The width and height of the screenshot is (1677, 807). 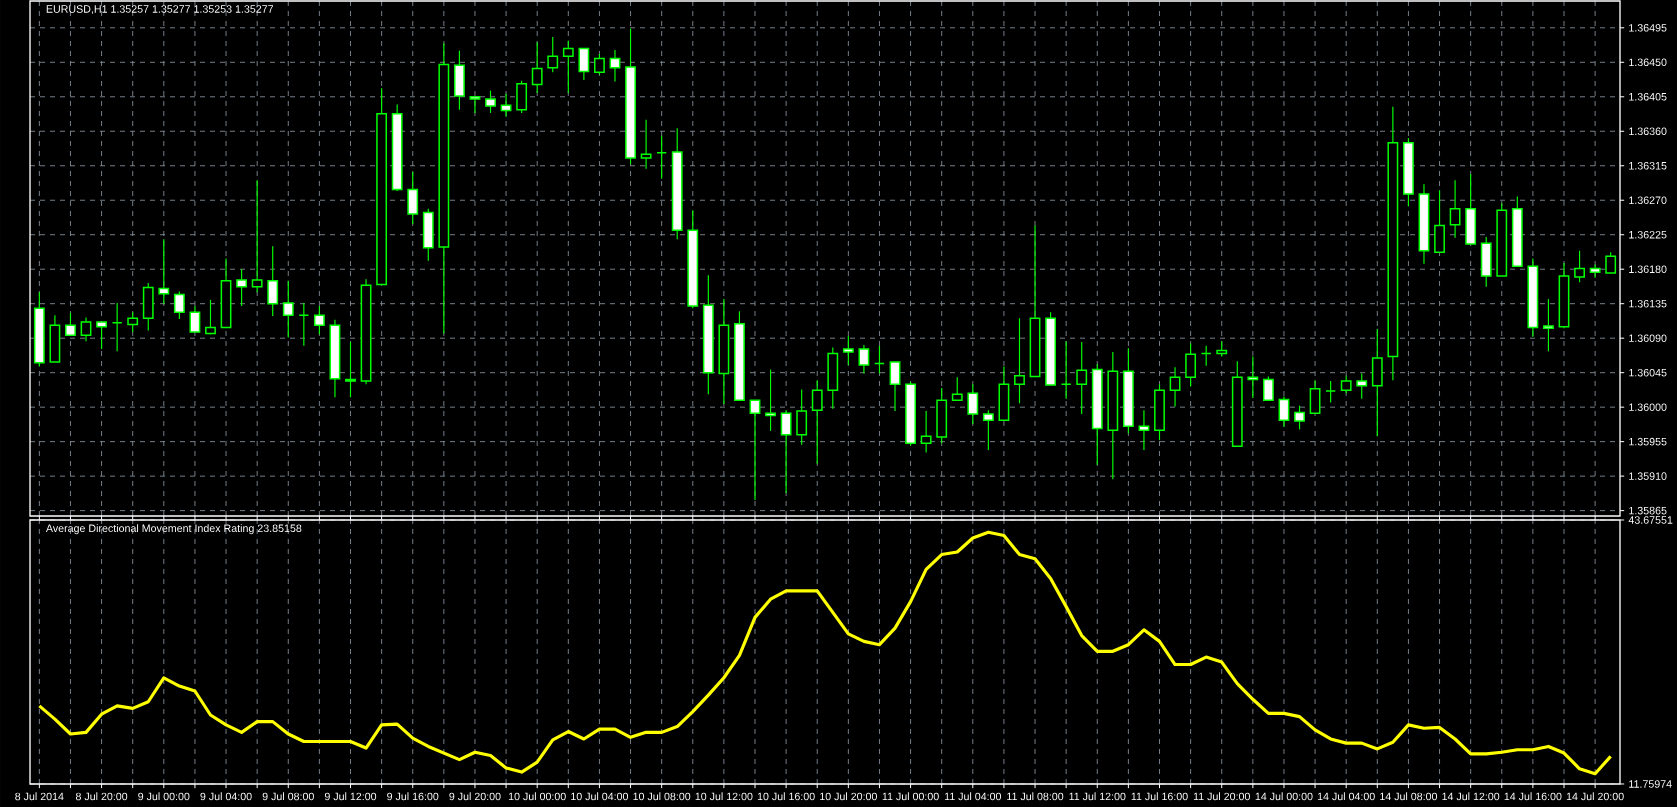 I want to click on y-tick-label: 1.36315, so click(x=1648, y=165).